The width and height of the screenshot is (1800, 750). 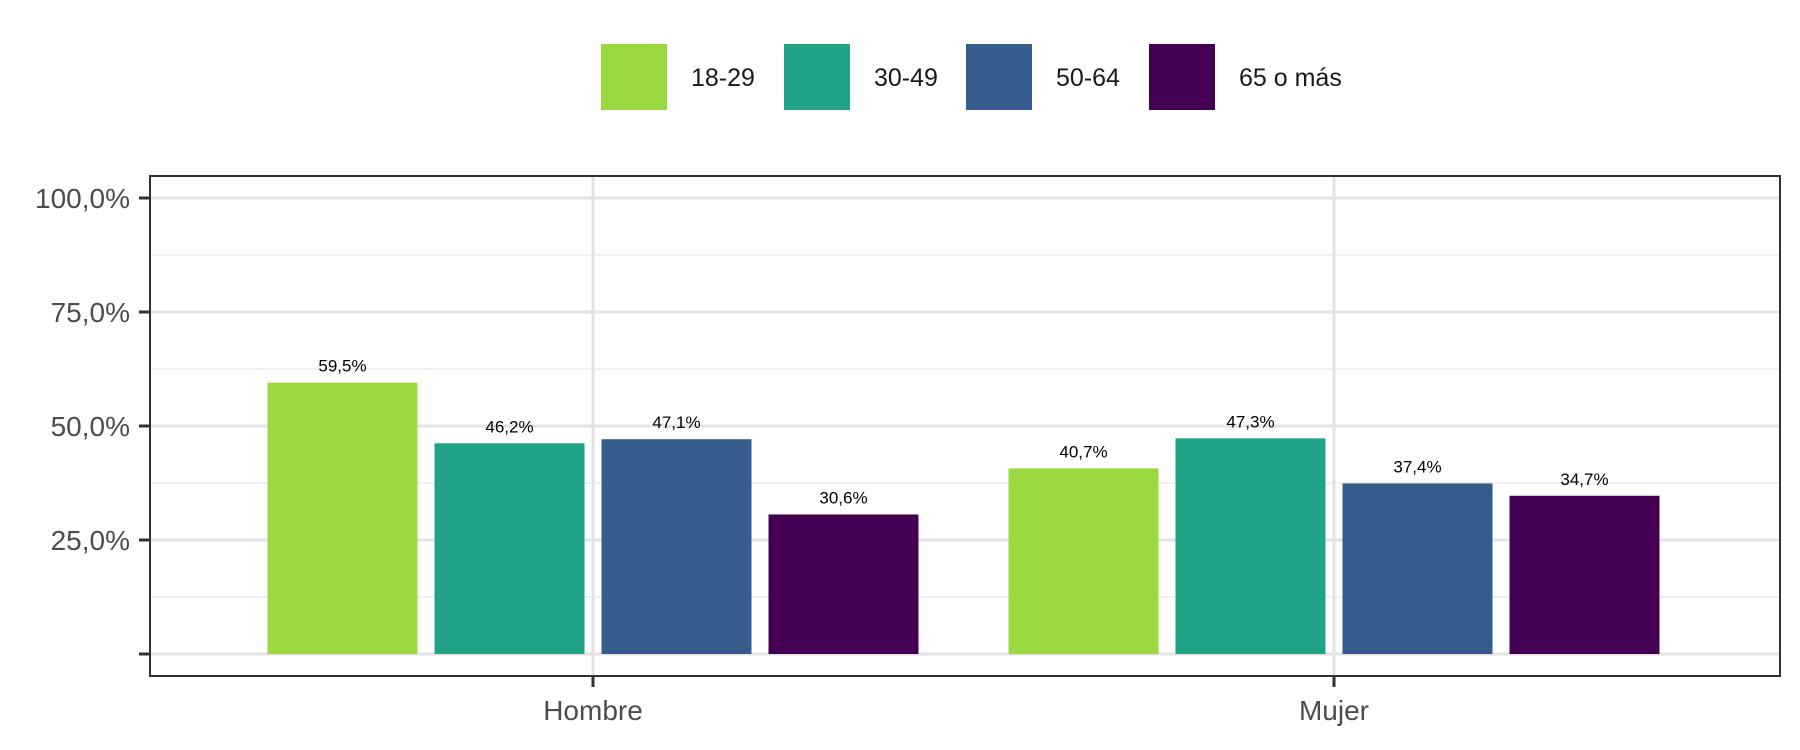 I want to click on legend-label: 30-49, so click(x=906, y=78).